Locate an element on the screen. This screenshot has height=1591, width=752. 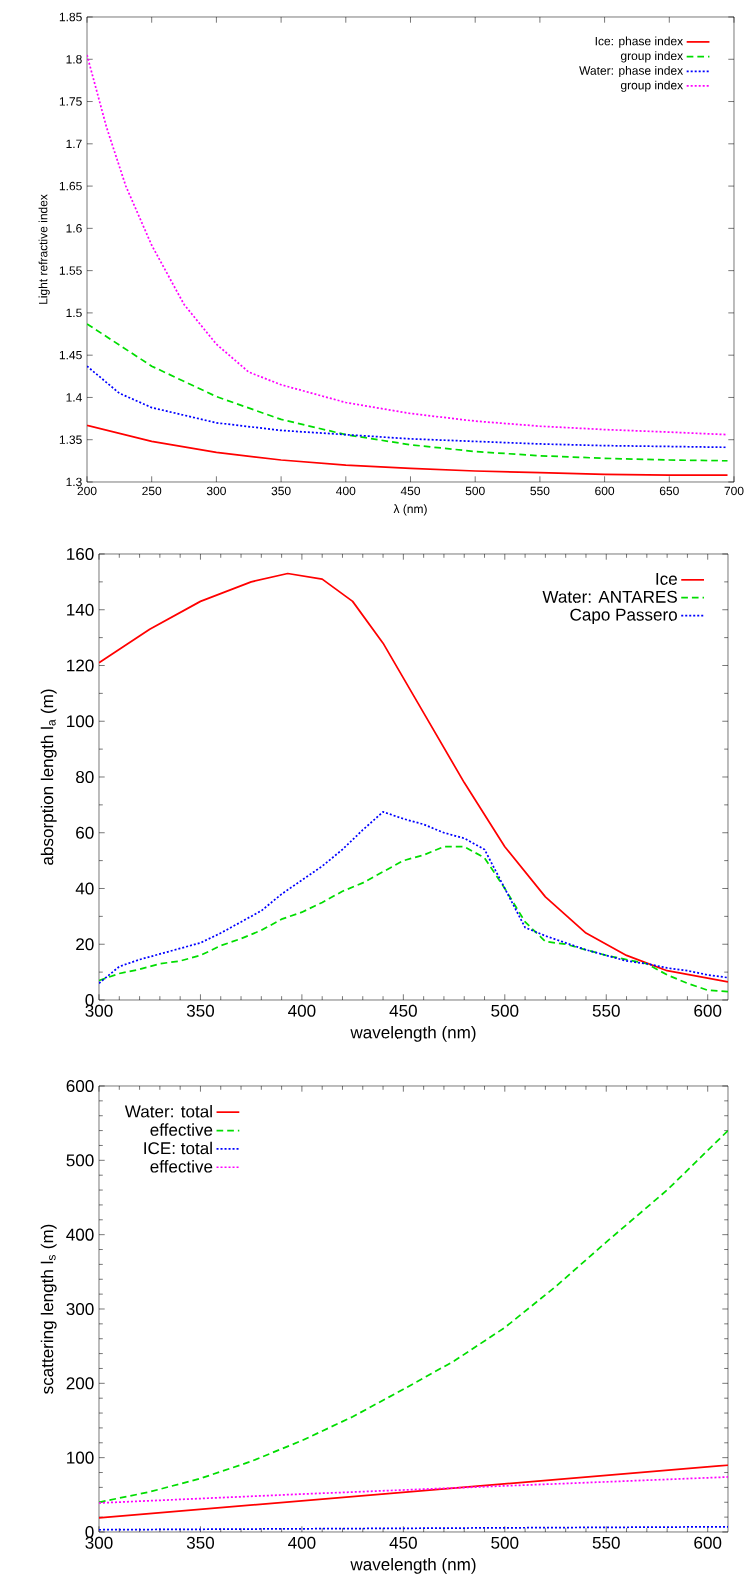
y-axis-title: absorption length l$_{a}$ (m) is located at coordinates (48, 777).